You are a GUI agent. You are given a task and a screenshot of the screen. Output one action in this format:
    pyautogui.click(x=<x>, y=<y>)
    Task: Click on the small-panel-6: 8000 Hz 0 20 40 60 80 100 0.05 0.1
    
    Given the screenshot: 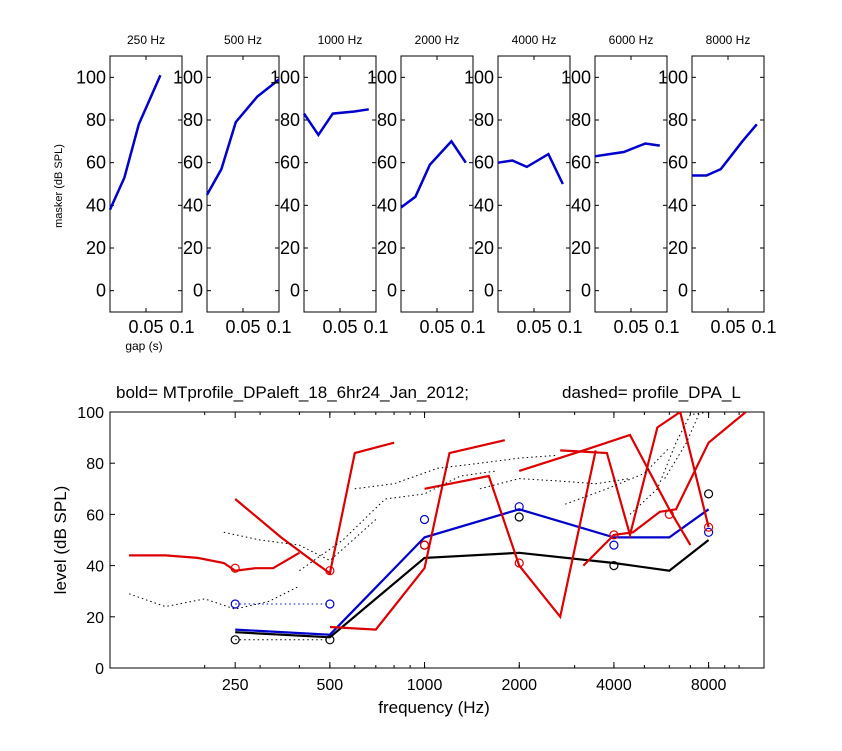 What is the action you would take?
    pyautogui.click(x=717, y=185)
    